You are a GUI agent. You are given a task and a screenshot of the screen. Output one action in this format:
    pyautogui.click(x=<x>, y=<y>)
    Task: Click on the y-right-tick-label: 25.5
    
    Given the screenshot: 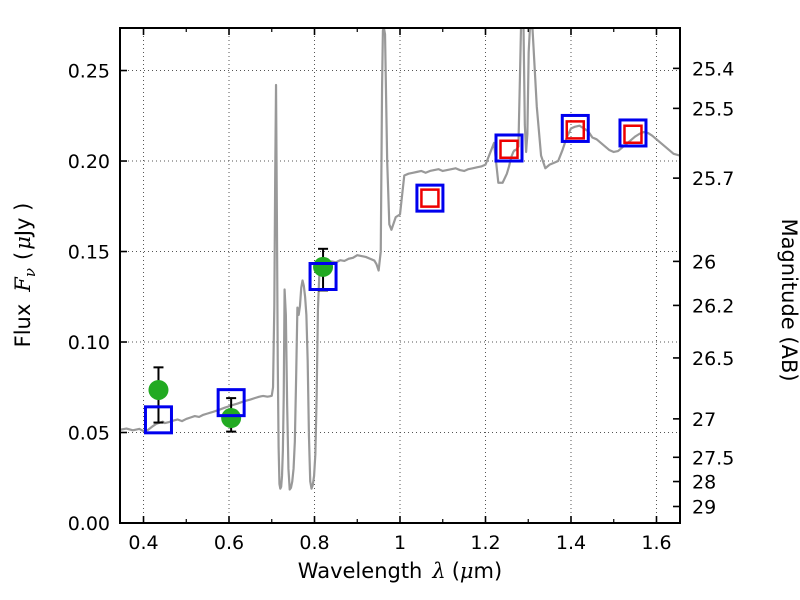 What is the action you would take?
    pyautogui.click(x=713, y=109)
    